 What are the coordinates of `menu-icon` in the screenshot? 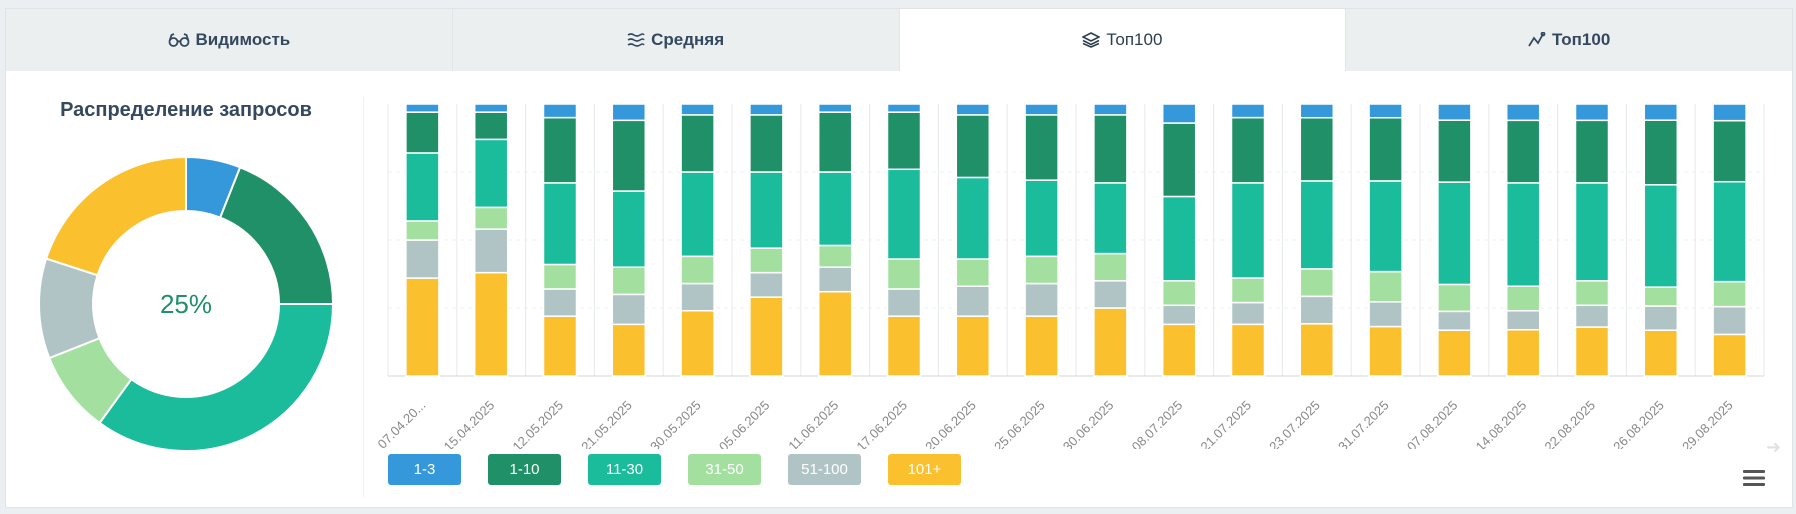 It's located at (1754, 480).